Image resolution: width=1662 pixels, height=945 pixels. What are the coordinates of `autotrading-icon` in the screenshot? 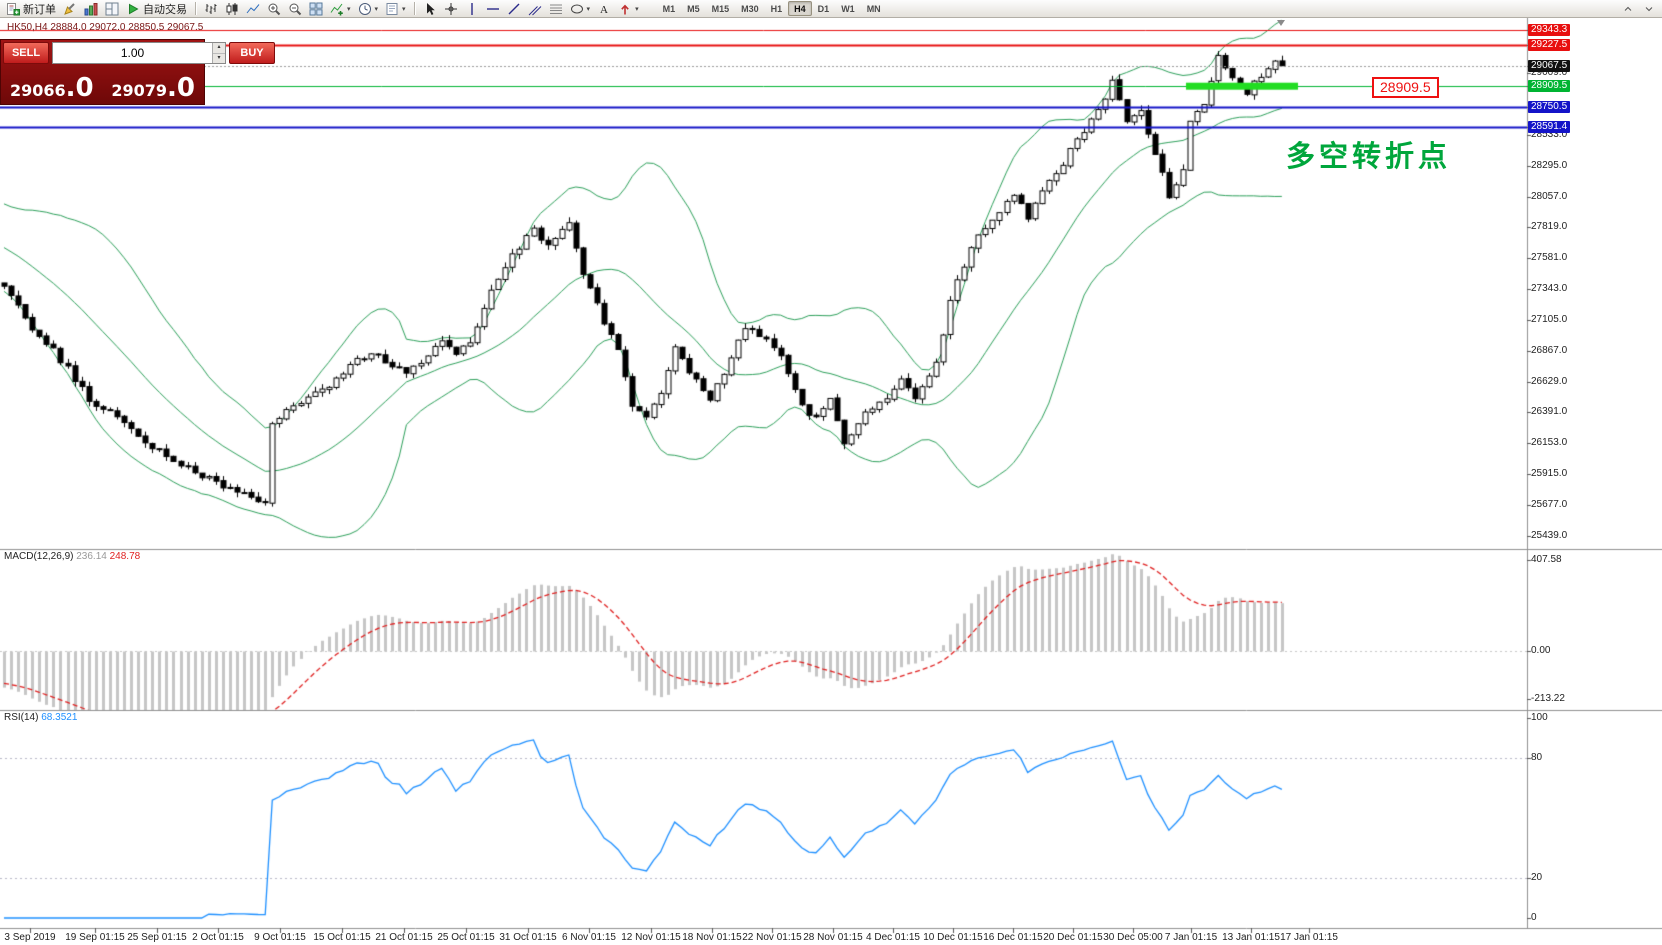 It's located at (133, 9).